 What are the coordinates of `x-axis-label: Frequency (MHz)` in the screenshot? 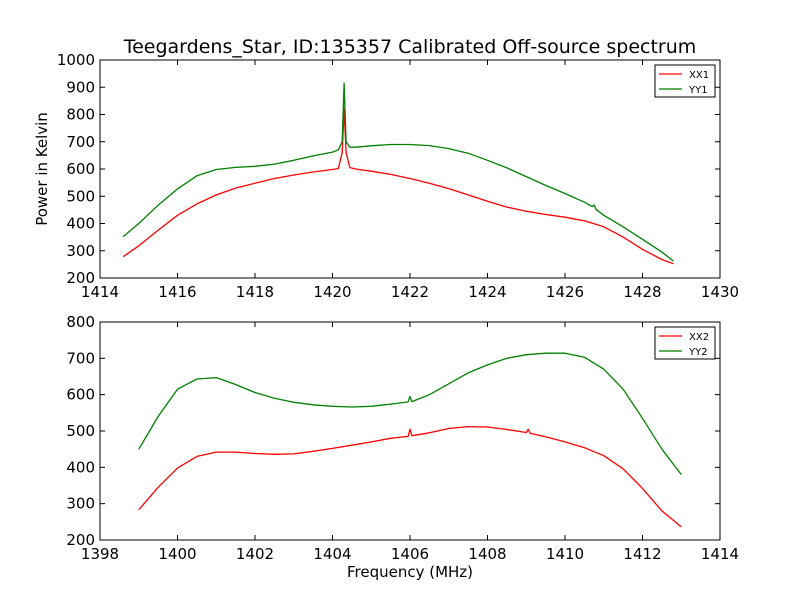 It's located at (410, 572).